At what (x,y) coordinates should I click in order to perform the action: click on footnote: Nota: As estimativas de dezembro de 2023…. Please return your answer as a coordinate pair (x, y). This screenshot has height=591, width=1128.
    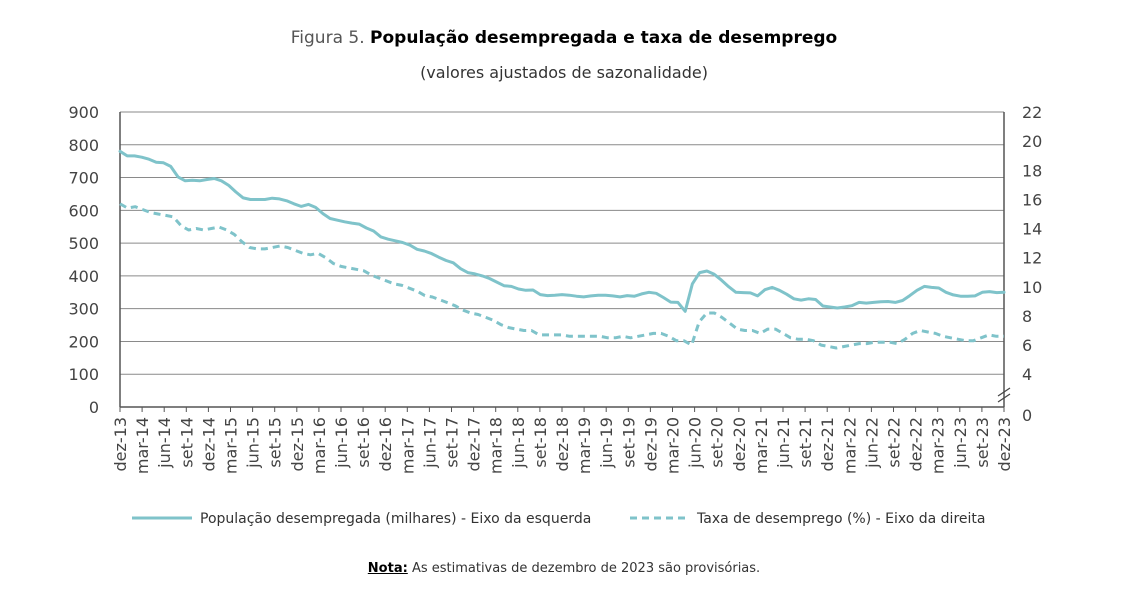
    Looking at the image, I should click on (564, 568).